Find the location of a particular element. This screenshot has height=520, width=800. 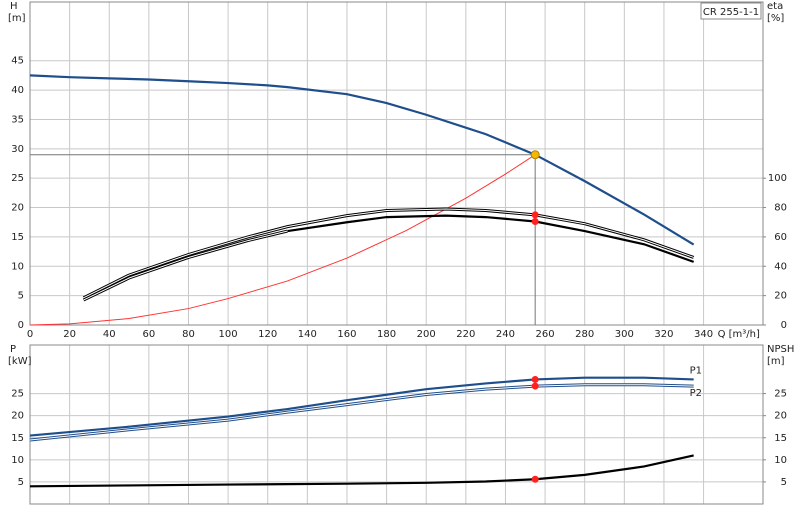

x-tick-label: 340 is located at coordinates (703, 334).